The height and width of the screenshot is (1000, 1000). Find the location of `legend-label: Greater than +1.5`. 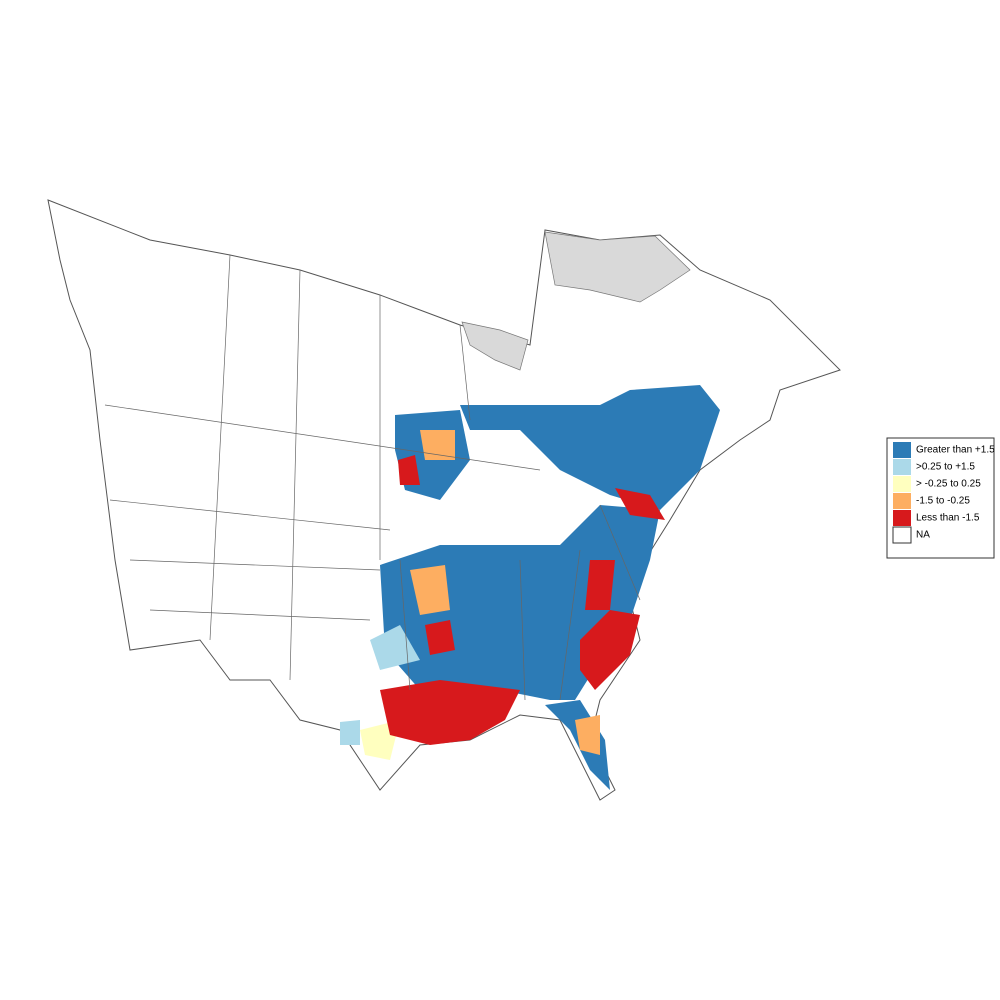

legend-label: Greater than +1.5 is located at coordinates (955, 450).